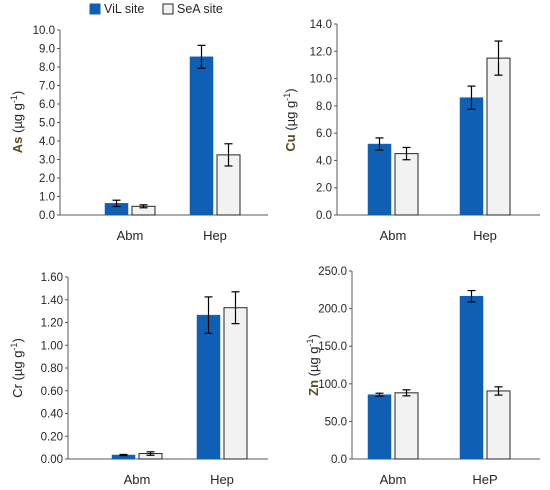  What do you see at coordinates (47, 124) in the screenshot?
I see `y-tick-label: 5.0` at bounding box center [47, 124].